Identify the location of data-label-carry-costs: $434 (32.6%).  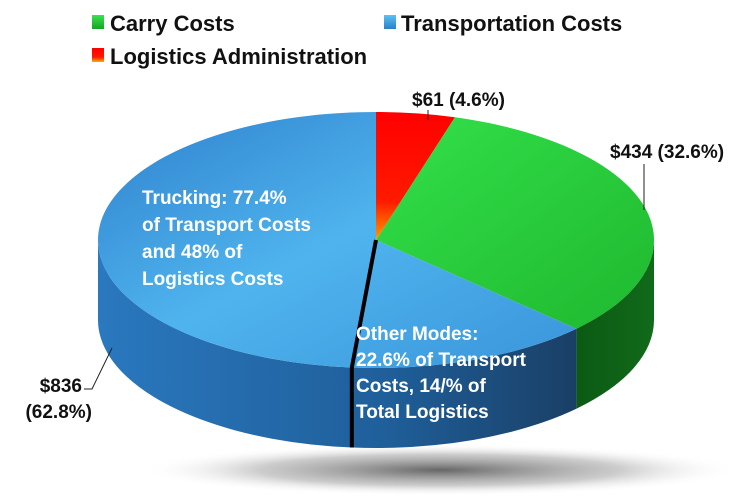
(667, 152).